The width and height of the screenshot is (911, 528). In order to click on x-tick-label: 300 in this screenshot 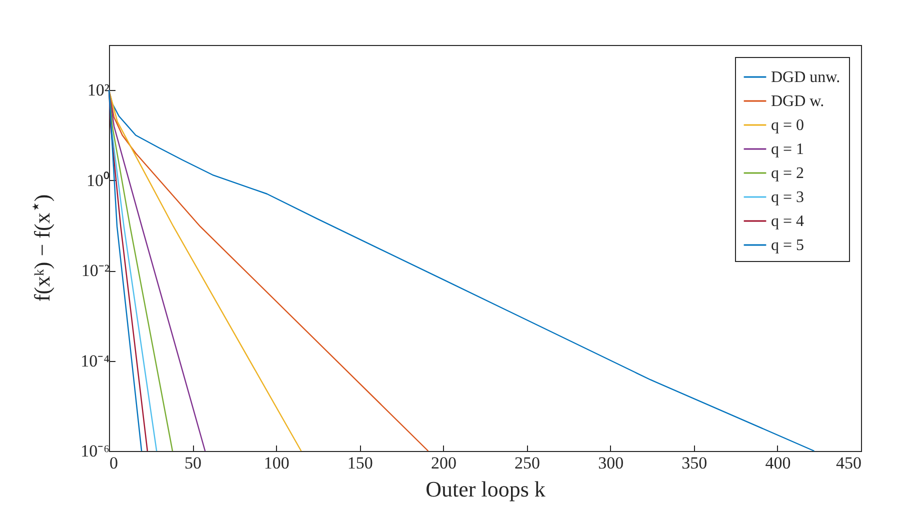, I will do `click(611, 463)`.